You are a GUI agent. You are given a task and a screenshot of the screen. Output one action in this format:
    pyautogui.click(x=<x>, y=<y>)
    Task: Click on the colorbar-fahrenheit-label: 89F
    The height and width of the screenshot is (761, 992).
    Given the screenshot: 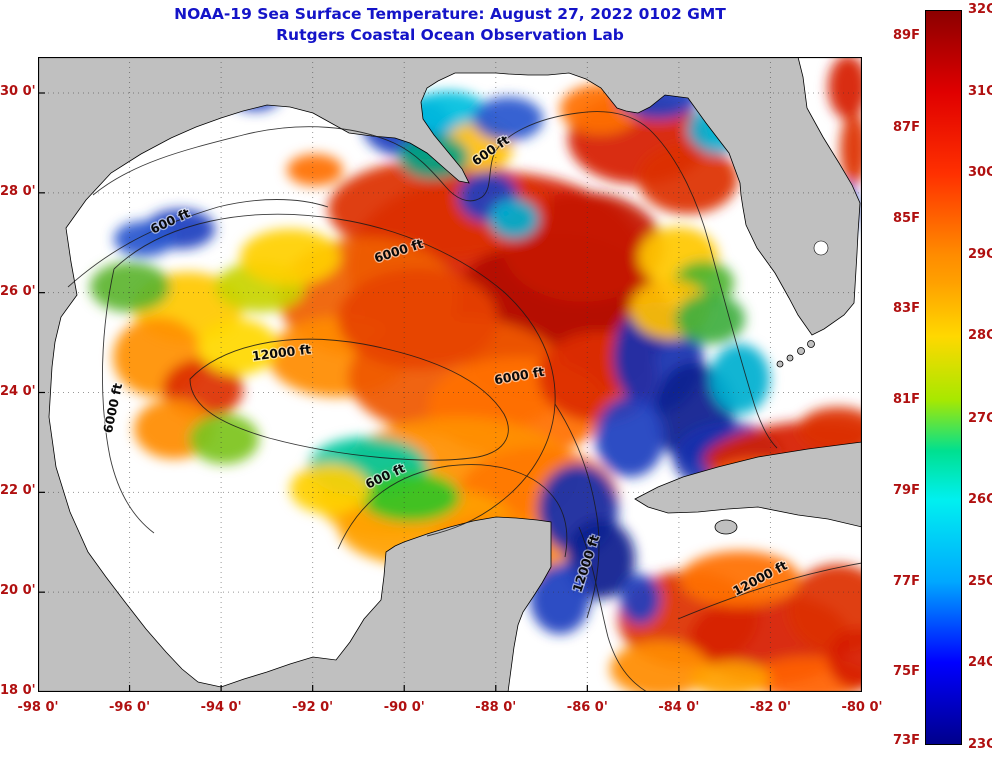 What is the action you would take?
    pyautogui.click(x=906, y=35)
    